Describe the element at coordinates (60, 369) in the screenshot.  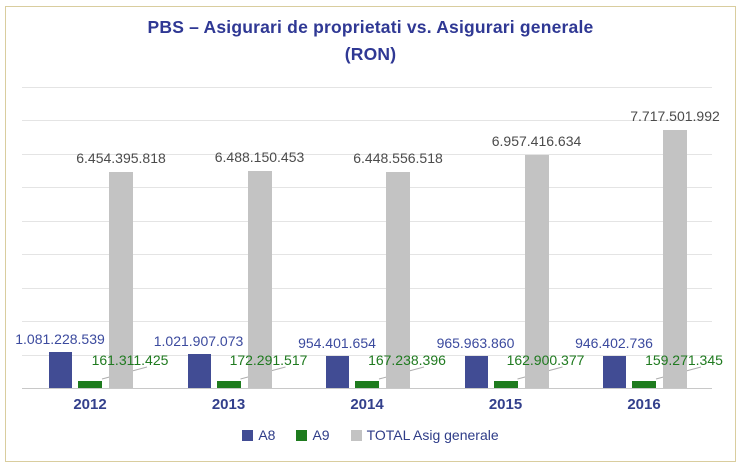
I see `bar-a8-2012` at that location.